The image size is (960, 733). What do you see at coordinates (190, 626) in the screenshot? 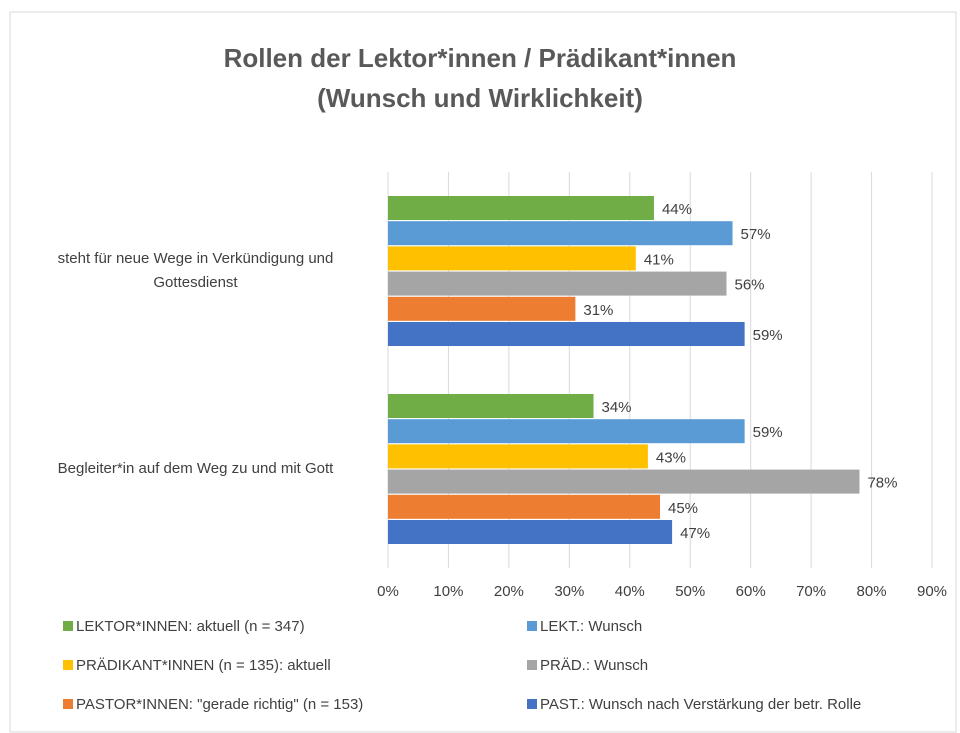
I see `legend-label: LEKTOR*INNEN: aktuell (n = 347)` at bounding box center [190, 626].